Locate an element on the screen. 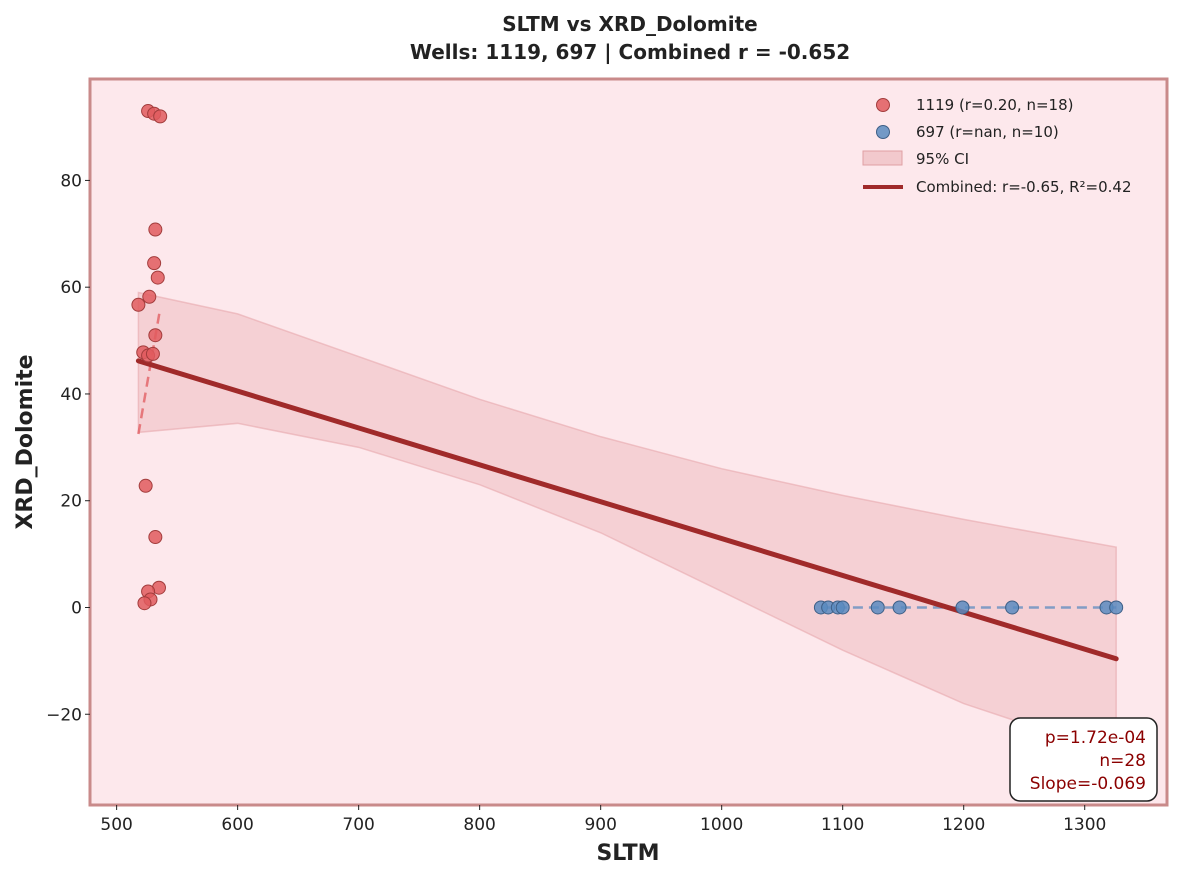  y-tick-label: 20 is located at coordinates (71, 502).